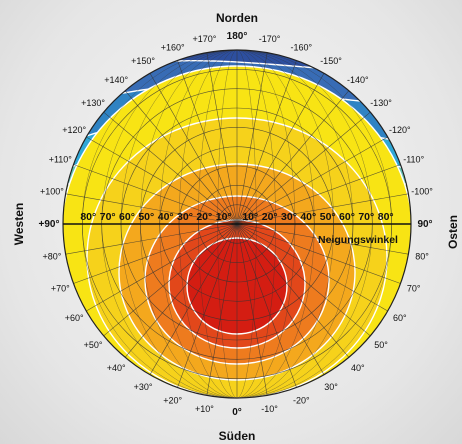 This screenshot has height=444, width=462. Describe the element at coordinates (289, 217) in the screenshot. I see `tilt-label-east: 30°` at that location.